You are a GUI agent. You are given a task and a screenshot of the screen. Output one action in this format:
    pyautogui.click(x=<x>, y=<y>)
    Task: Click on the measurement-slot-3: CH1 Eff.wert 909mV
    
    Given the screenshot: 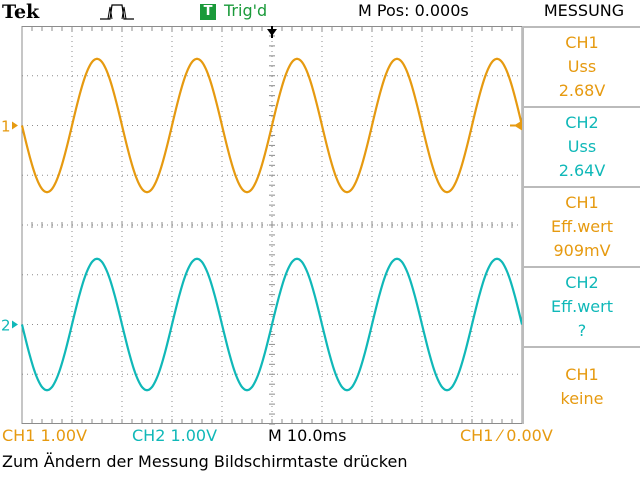 What is the action you would take?
    pyautogui.click(x=582, y=226)
    